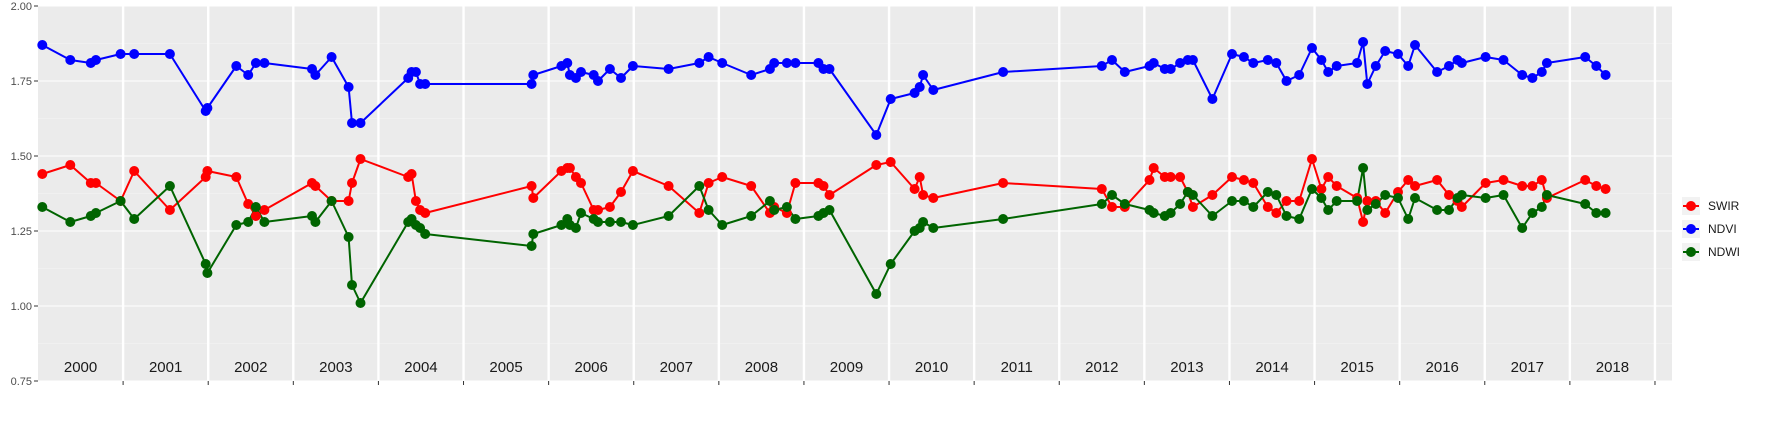 The height and width of the screenshot is (442, 1773). What do you see at coordinates (21, 7) in the screenshot?
I see `y-tick-label: 2.00` at bounding box center [21, 7].